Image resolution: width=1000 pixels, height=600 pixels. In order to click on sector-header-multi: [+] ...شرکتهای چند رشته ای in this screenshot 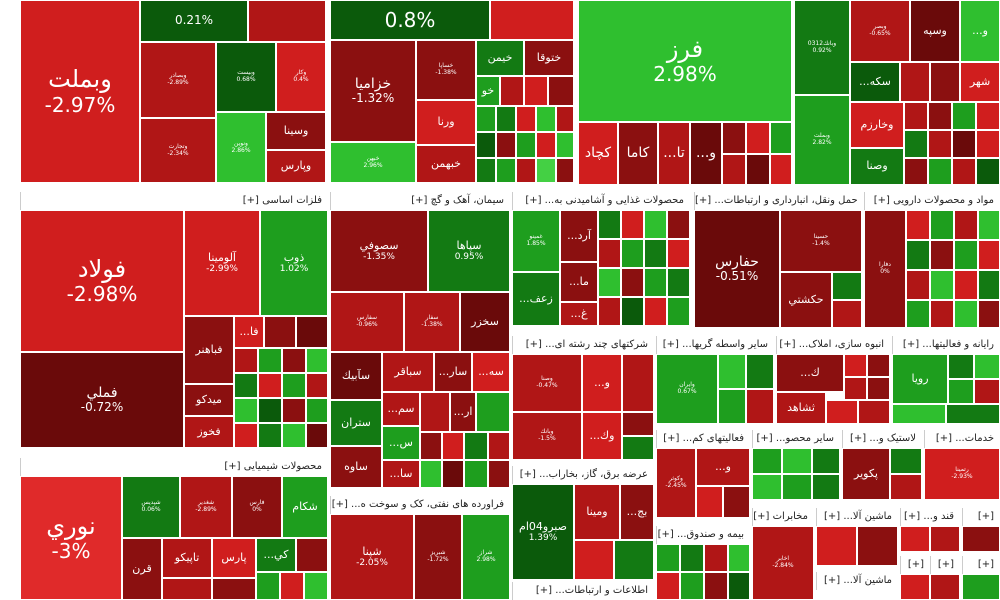, I will do `click(583, 345)`.